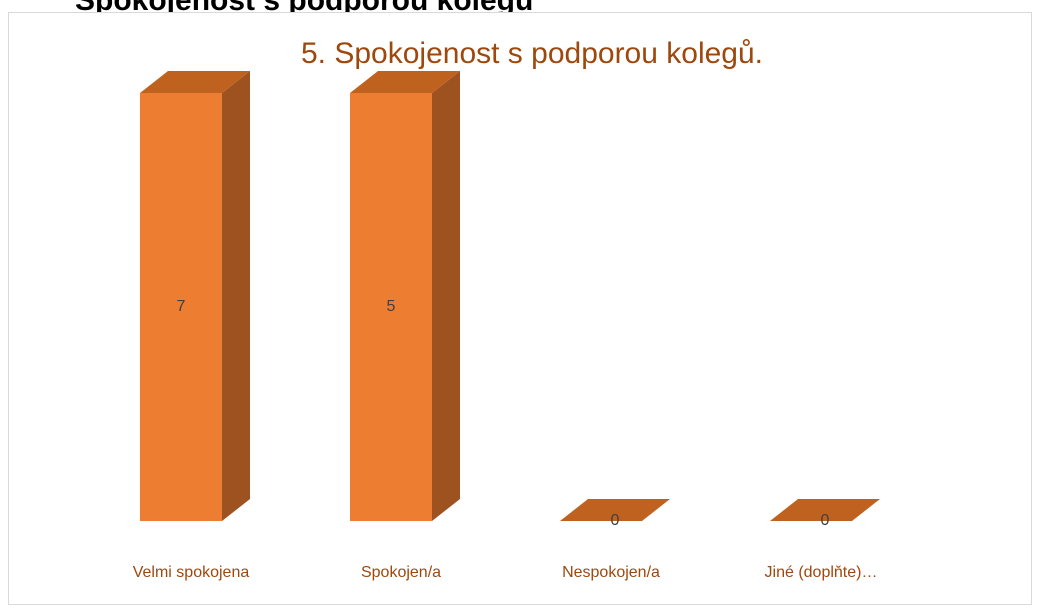 This screenshot has height=612, width=1040. I want to click on data-label: 5, so click(391, 306).